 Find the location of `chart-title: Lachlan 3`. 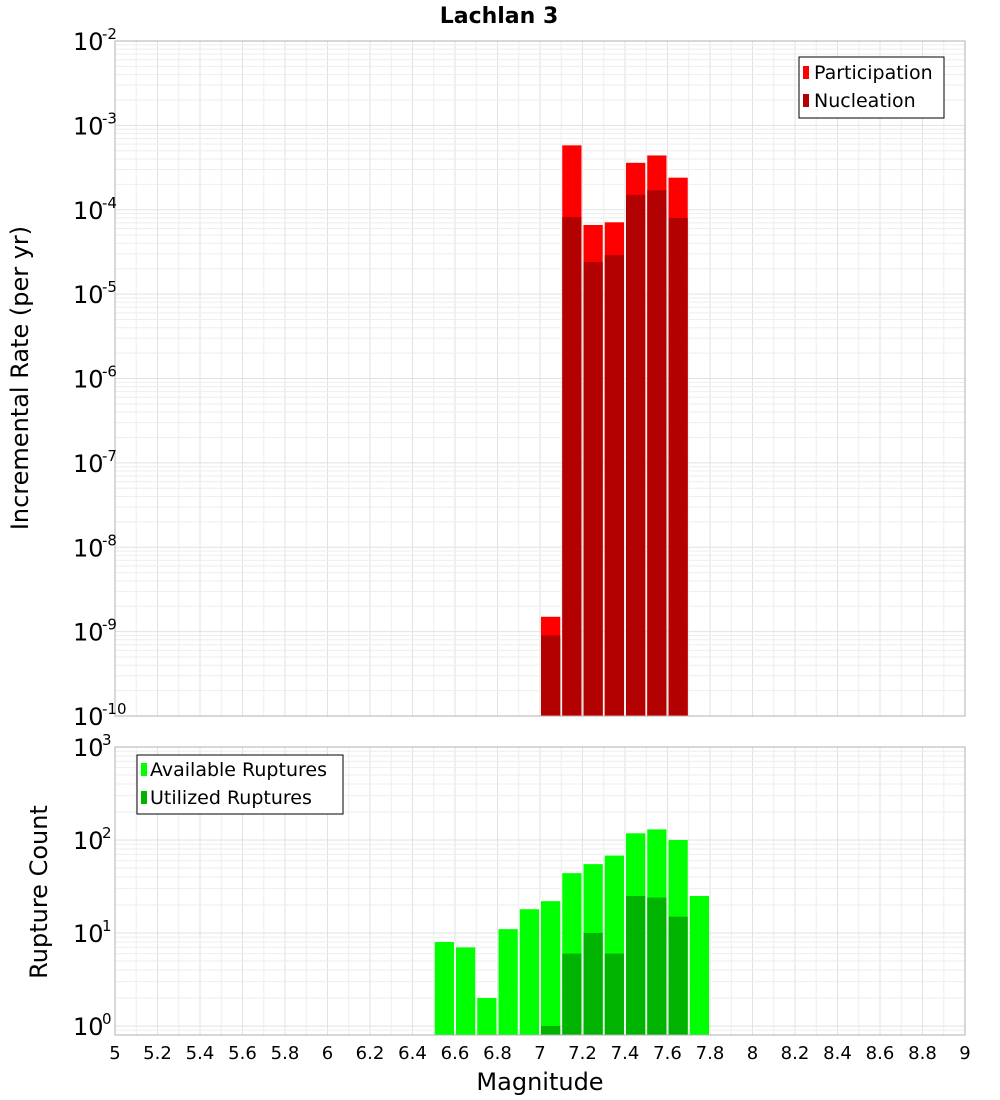

chart-title: Lachlan 3 is located at coordinates (499, 16).